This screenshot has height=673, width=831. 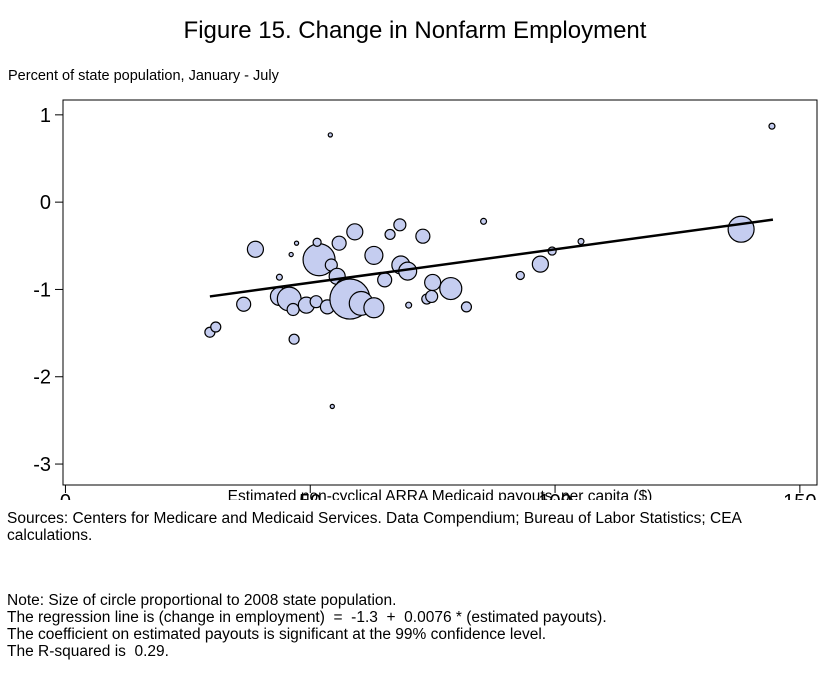 I want to click on x-tick-label: 150, so click(x=799, y=495).